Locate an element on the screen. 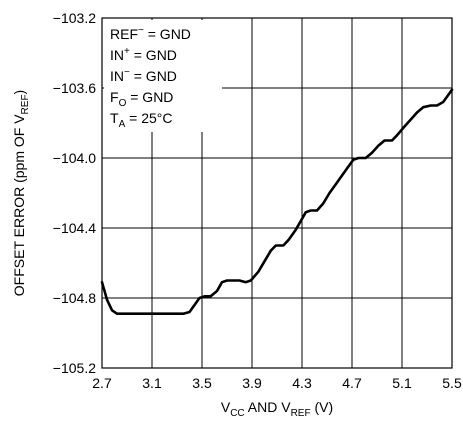  x-tick-label: 3.5 is located at coordinates (202, 383).